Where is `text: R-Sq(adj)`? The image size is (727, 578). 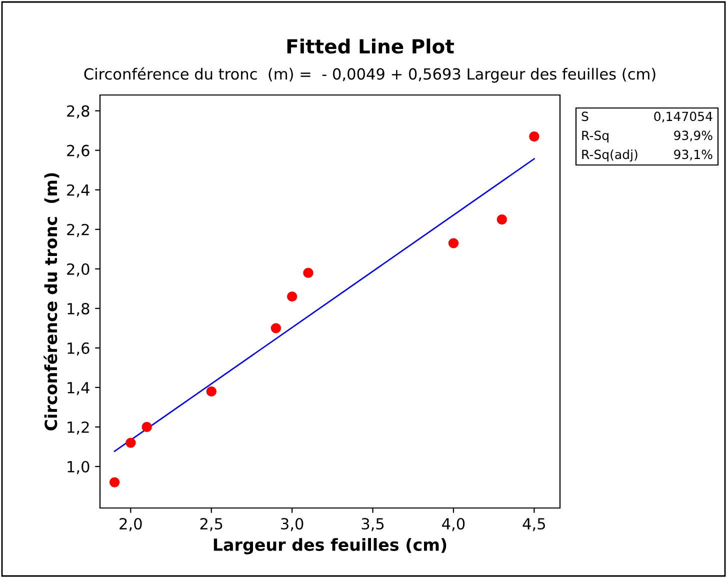 text: R-Sq(adj) is located at coordinates (610, 155).